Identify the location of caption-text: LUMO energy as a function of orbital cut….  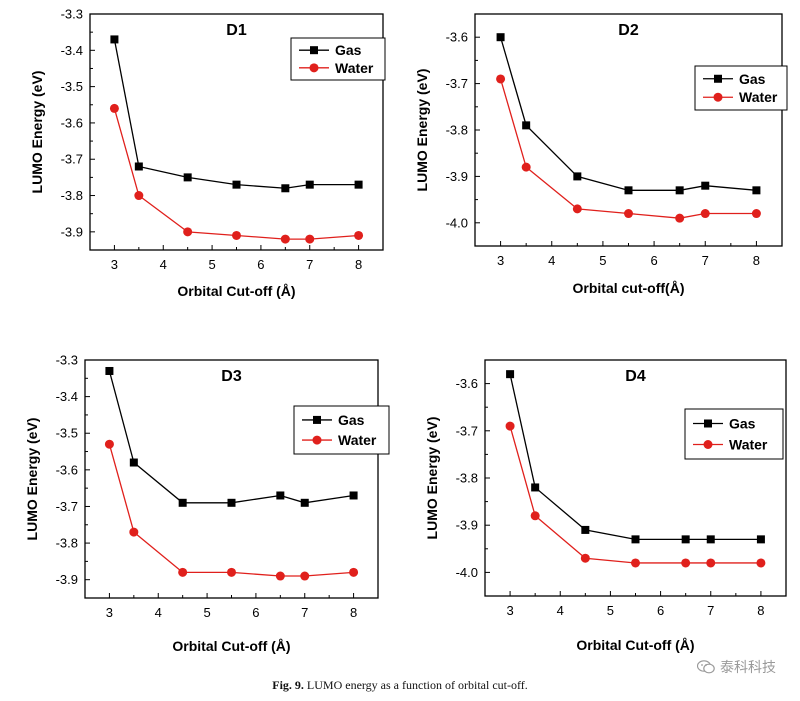
(415, 685).